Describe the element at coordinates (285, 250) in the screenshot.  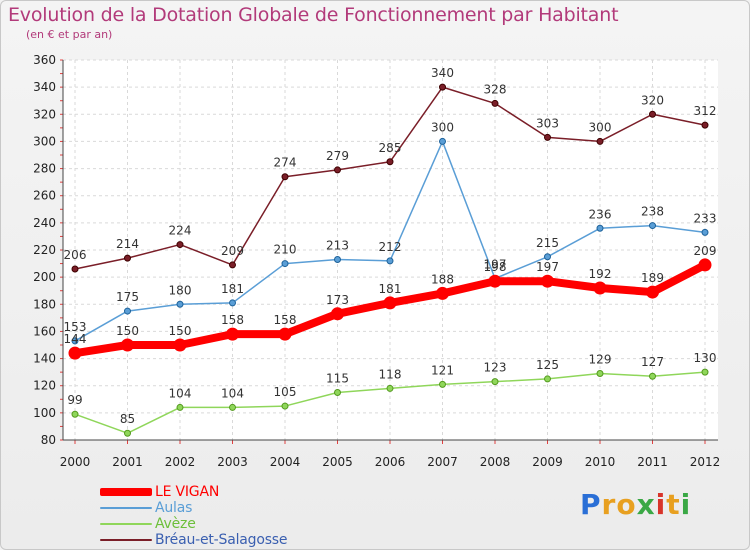
I see `data-label: 210` at that location.